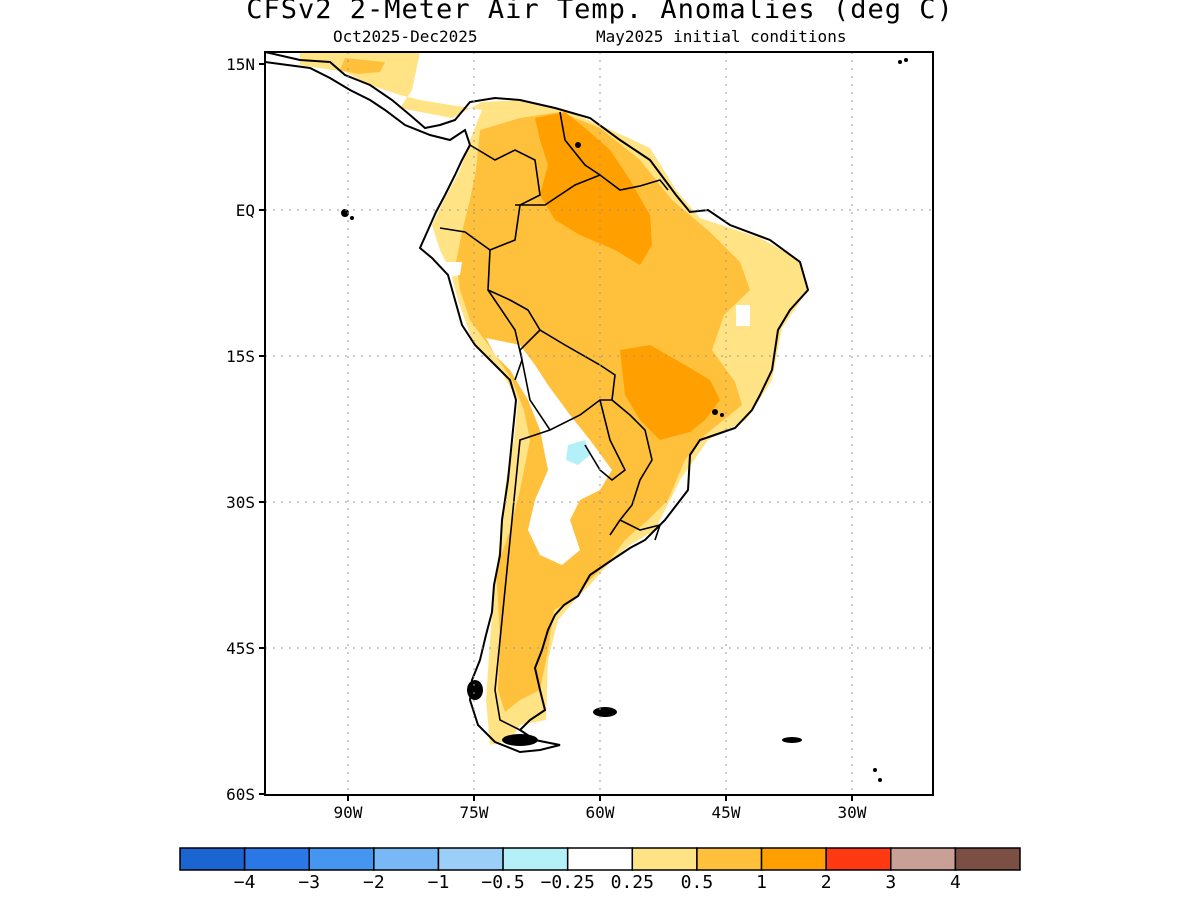  Describe the element at coordinates (374, 882) in the screenshot. I see `colorbar-label: −2` at that location.